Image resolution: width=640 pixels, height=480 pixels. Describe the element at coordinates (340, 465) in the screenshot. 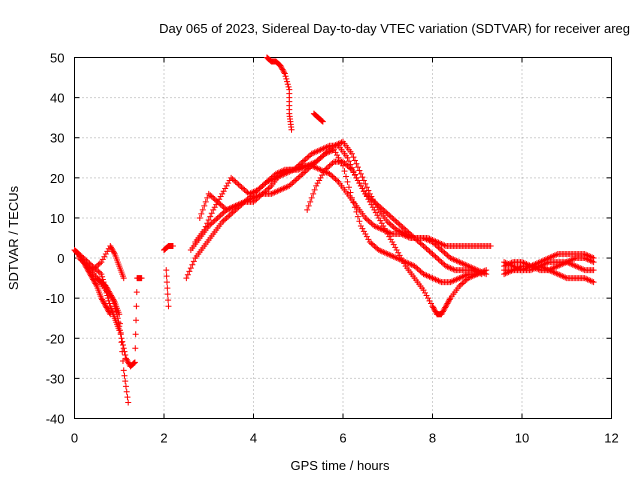

I see `x-axis-label: GPS time / hours` at that location.